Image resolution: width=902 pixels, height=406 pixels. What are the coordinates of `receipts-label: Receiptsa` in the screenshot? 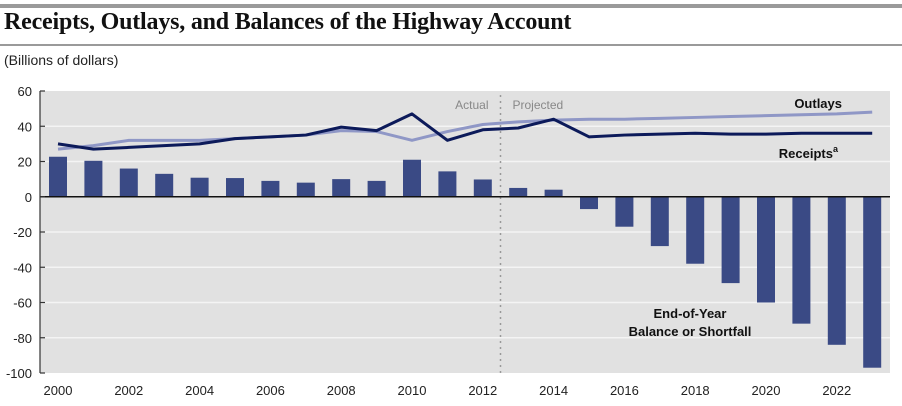 It's located at (809, 152).